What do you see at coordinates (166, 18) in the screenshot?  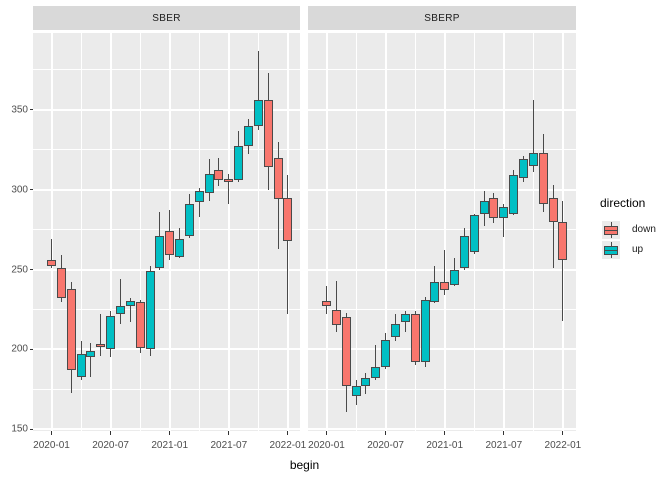 I see `facet-strip-label: SBER` at bounding box center [166, 18].